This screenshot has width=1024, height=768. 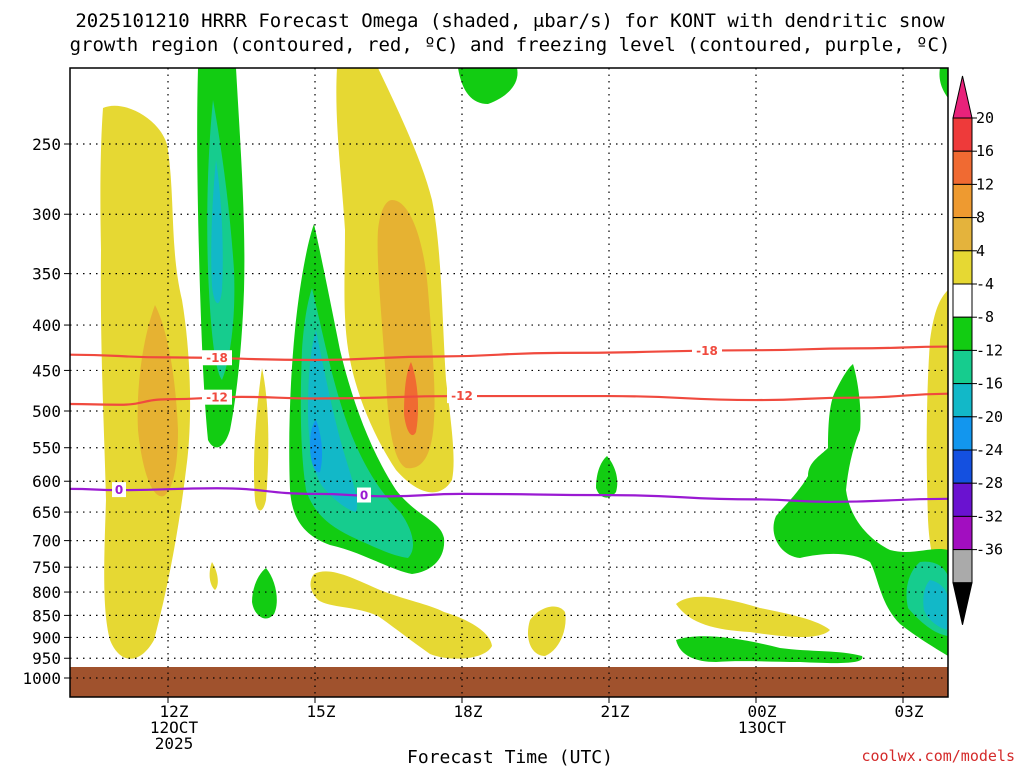 I want to click on colorbar-label: 8, so click(x=980, y=218).